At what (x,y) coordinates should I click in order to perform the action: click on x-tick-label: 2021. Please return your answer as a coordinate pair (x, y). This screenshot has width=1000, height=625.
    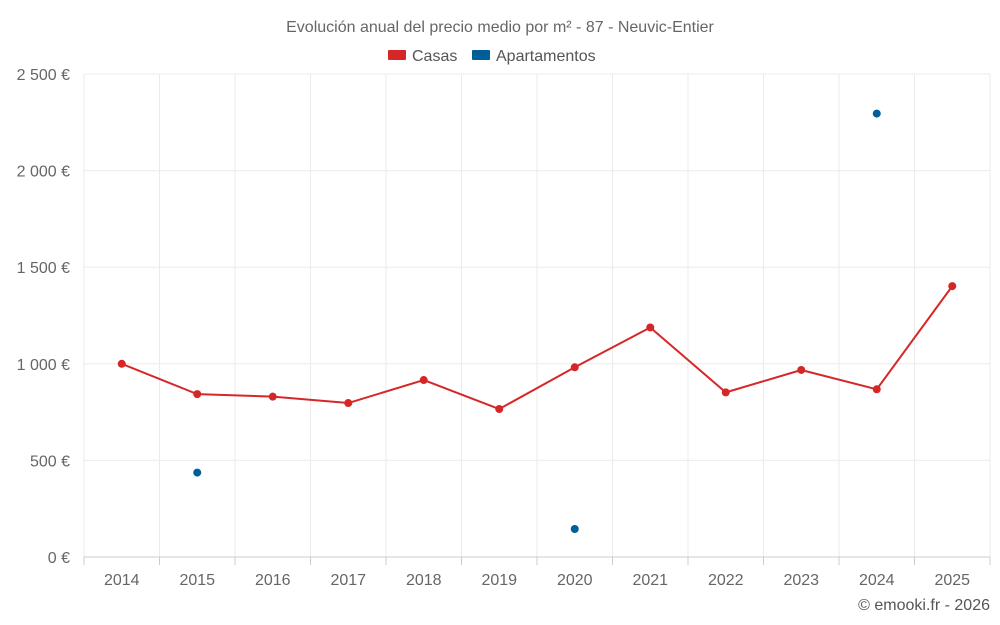
    Looking at the image, I should click on (650, 580).